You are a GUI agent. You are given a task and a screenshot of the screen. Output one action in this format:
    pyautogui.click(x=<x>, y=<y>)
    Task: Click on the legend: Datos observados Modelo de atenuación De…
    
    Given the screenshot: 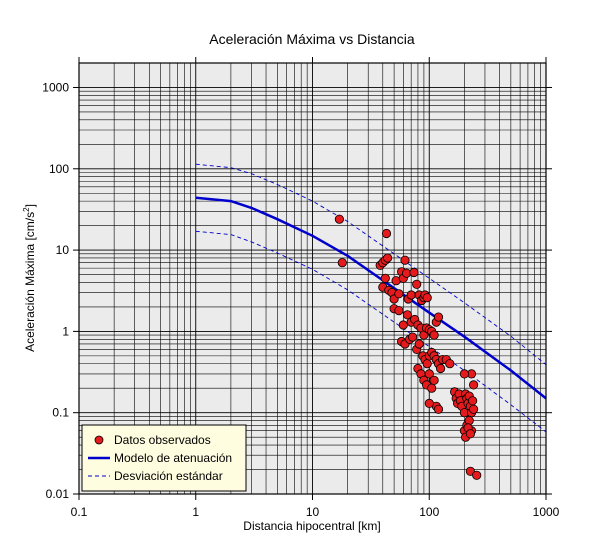 What is the action you would take?
    pyautogui.click(x=164, y=458)
    